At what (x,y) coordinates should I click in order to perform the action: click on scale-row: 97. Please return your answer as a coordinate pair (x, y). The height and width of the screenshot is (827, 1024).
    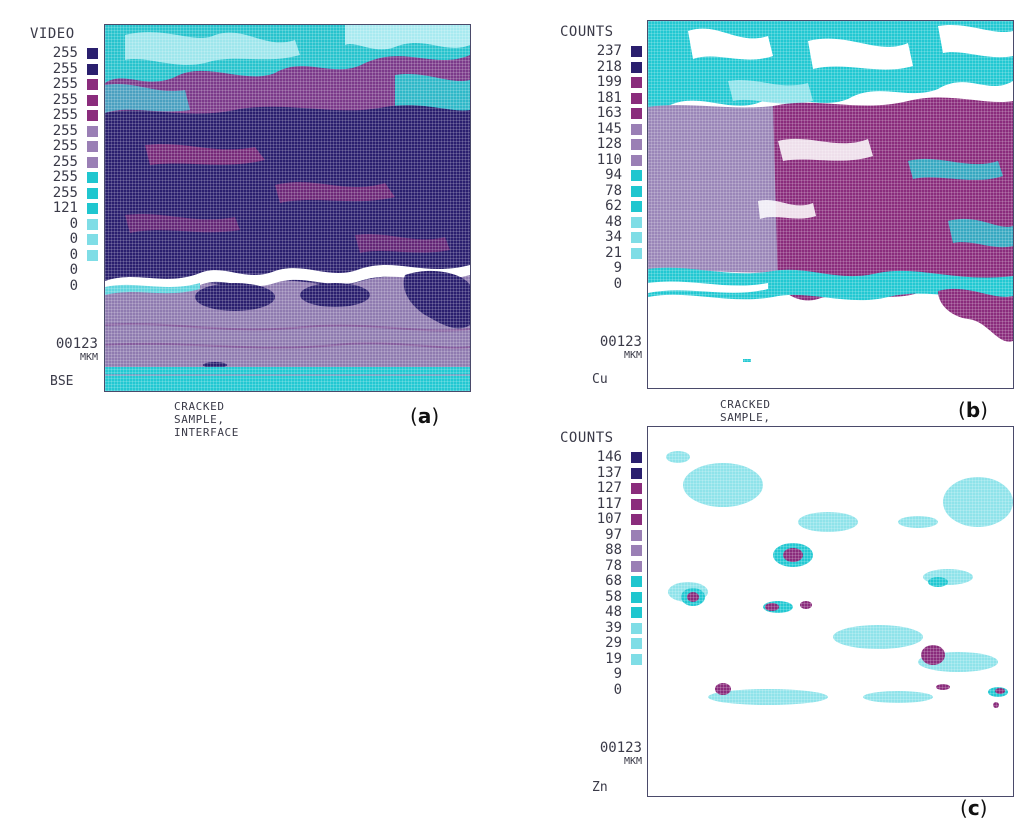
    Looking at the image, I should click on (602, 534).